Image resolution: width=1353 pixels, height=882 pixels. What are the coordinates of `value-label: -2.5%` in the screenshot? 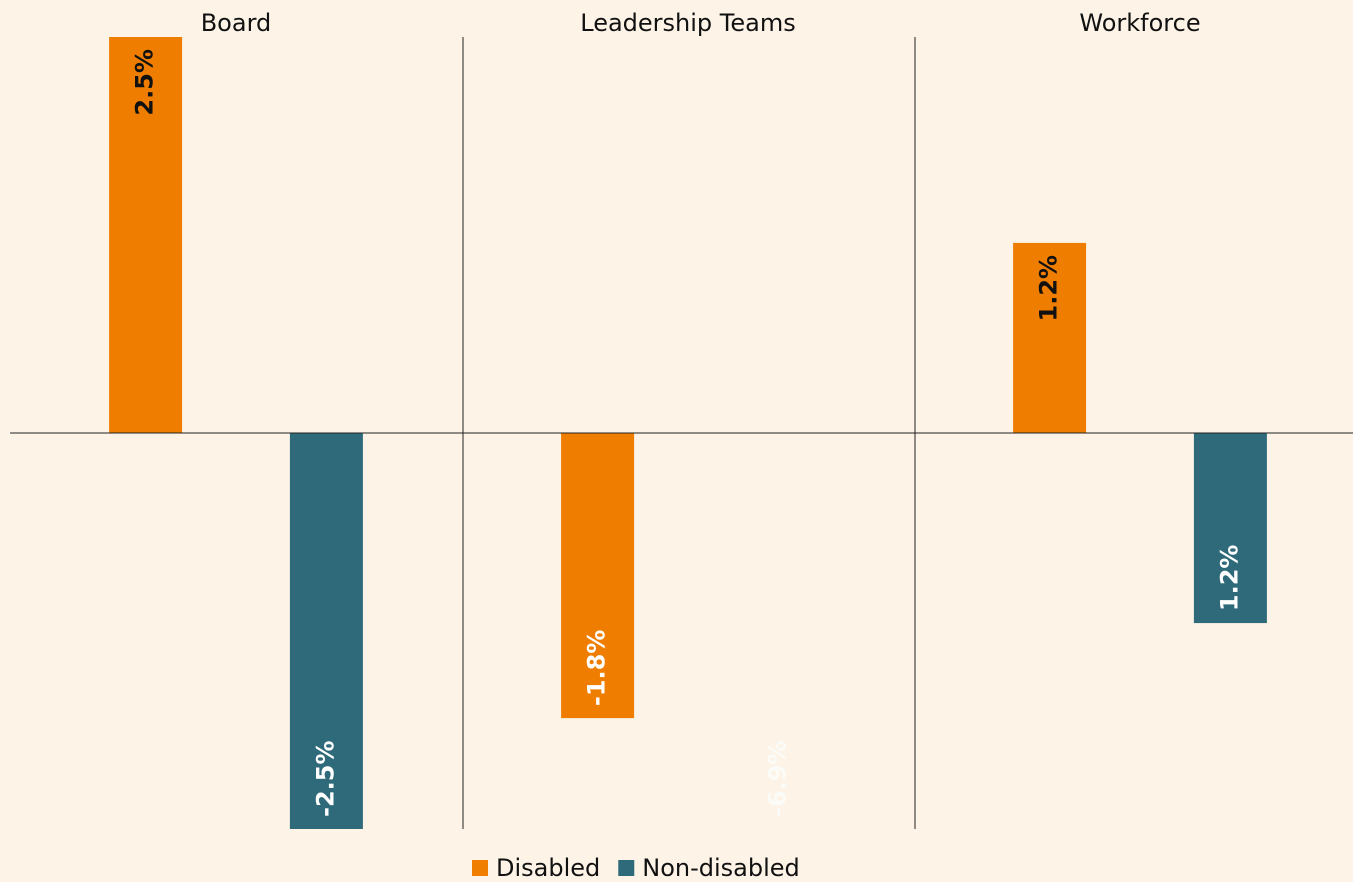 It's located at (325, 778).